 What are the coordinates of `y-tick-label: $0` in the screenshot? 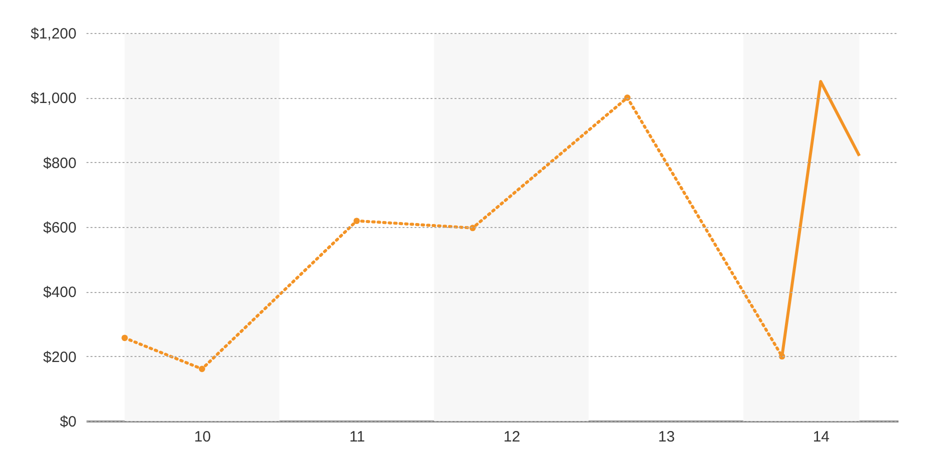 It's located at (68, 422).